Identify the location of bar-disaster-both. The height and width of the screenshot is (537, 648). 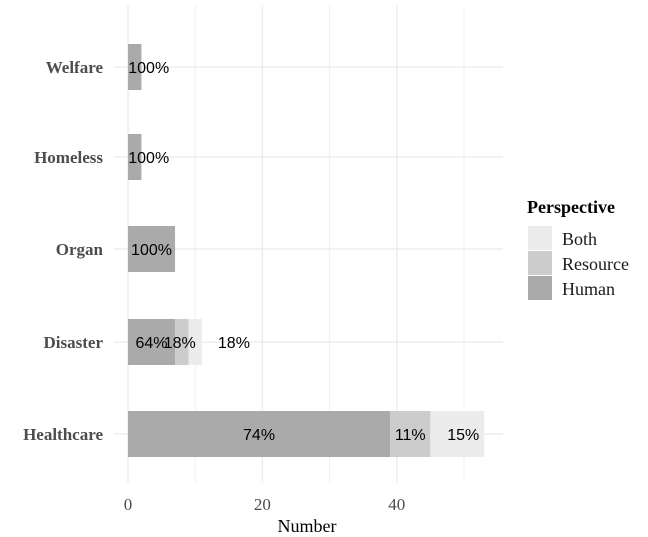
(195, 342).